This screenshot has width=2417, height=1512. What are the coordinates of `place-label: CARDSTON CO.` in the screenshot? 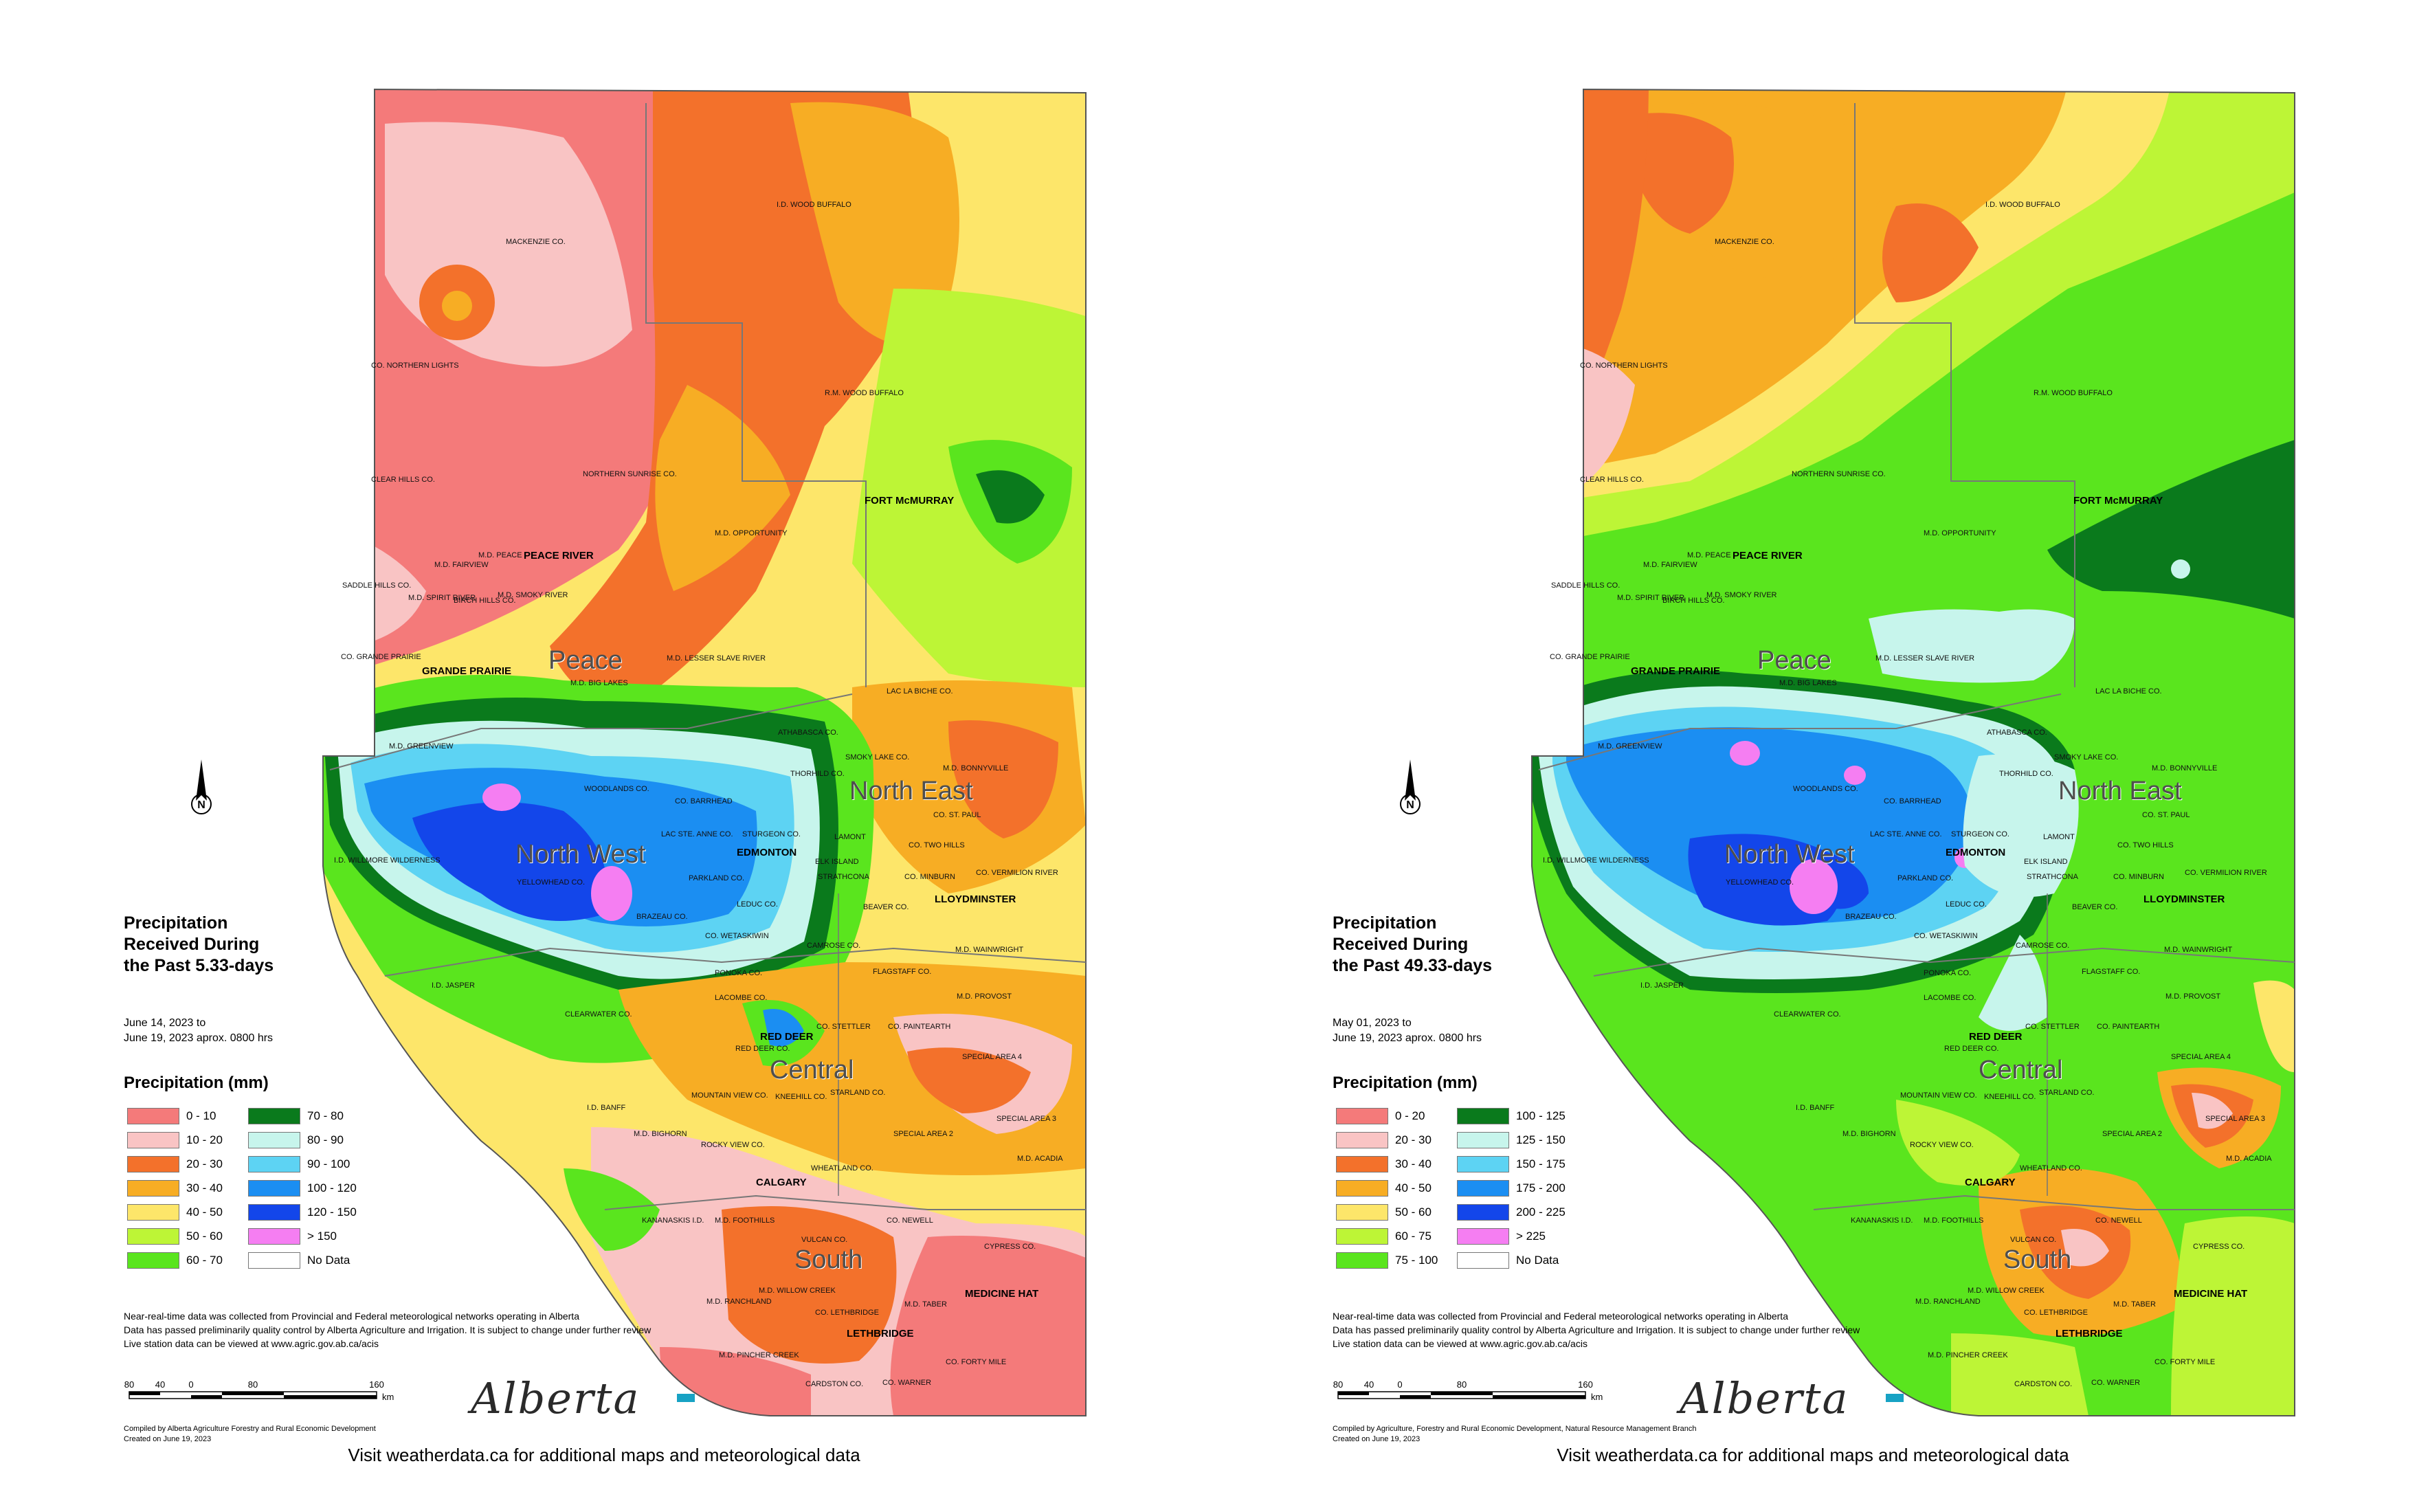 It's located at (834, 1384).